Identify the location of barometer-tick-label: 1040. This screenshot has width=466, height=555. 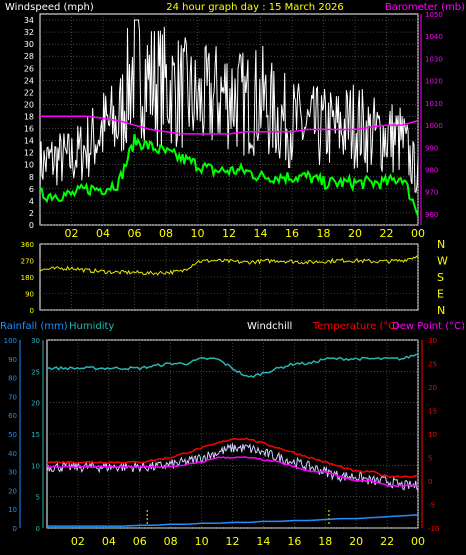
(434, 37).